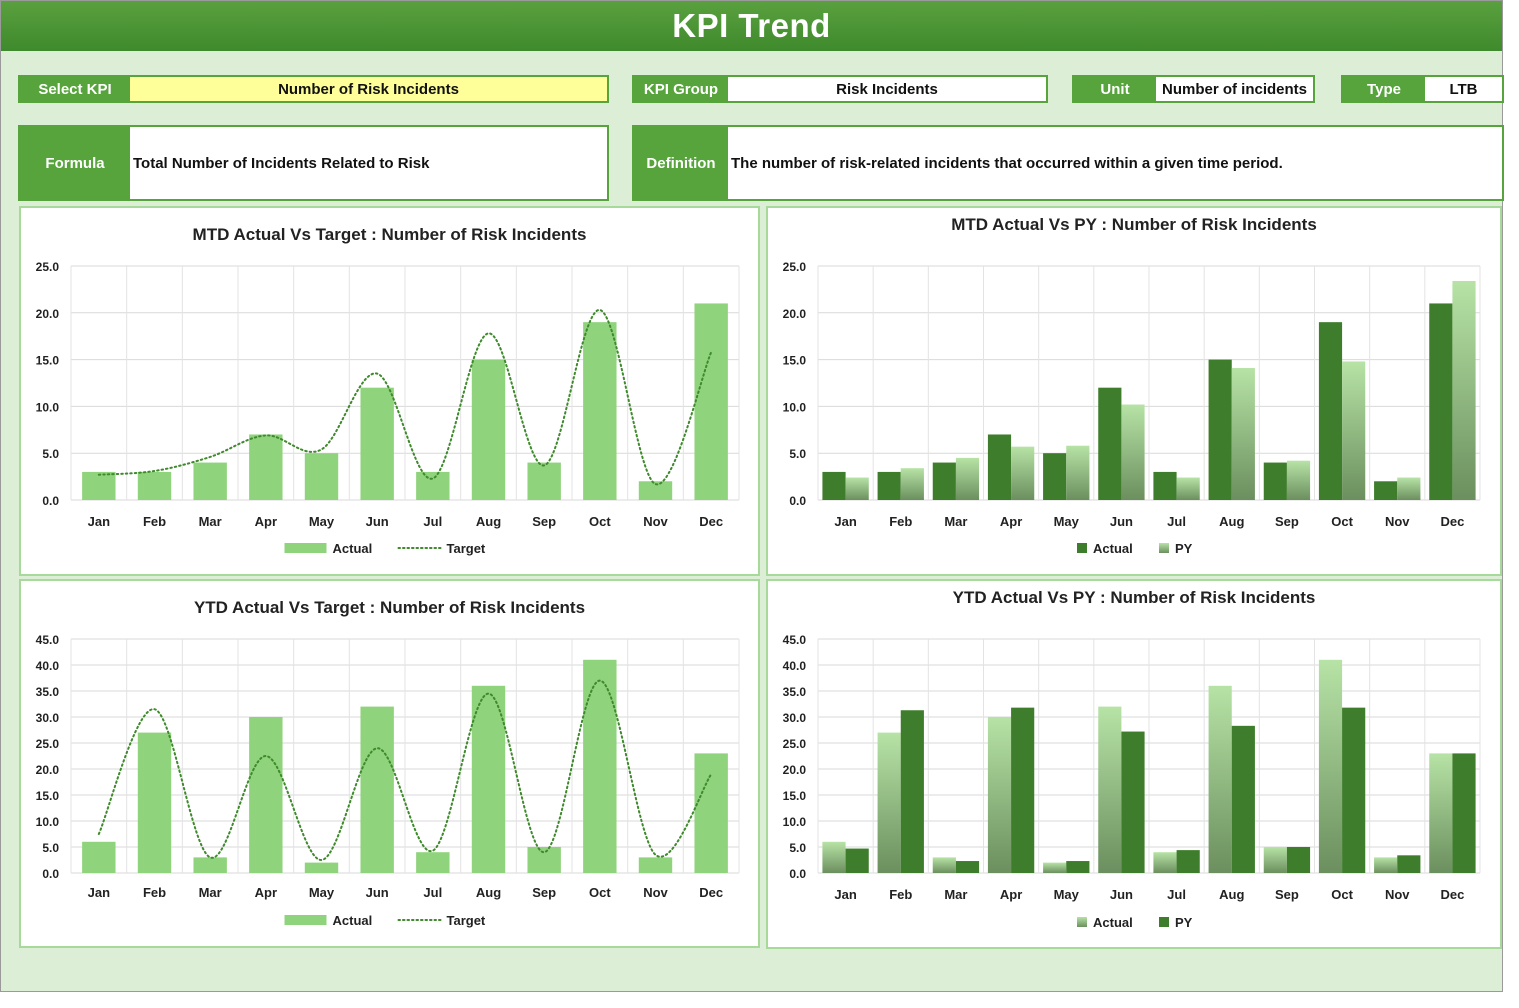  Describe the element at coordinates (751, 26) in the screenshot. I see `page-title: KPI Trend` at that location.